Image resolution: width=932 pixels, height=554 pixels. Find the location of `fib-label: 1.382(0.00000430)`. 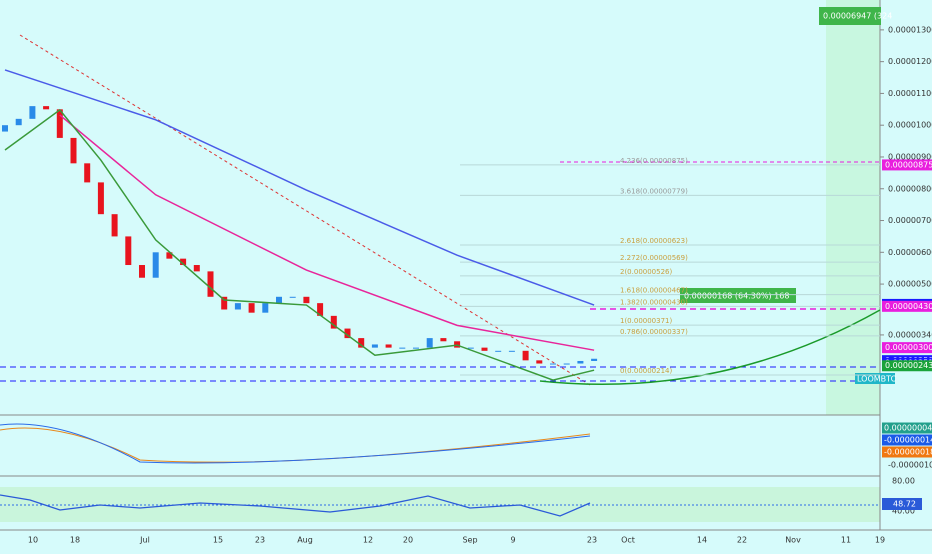

fib-label: 1.382(0.00000430) is located at coordinates (654, 302).